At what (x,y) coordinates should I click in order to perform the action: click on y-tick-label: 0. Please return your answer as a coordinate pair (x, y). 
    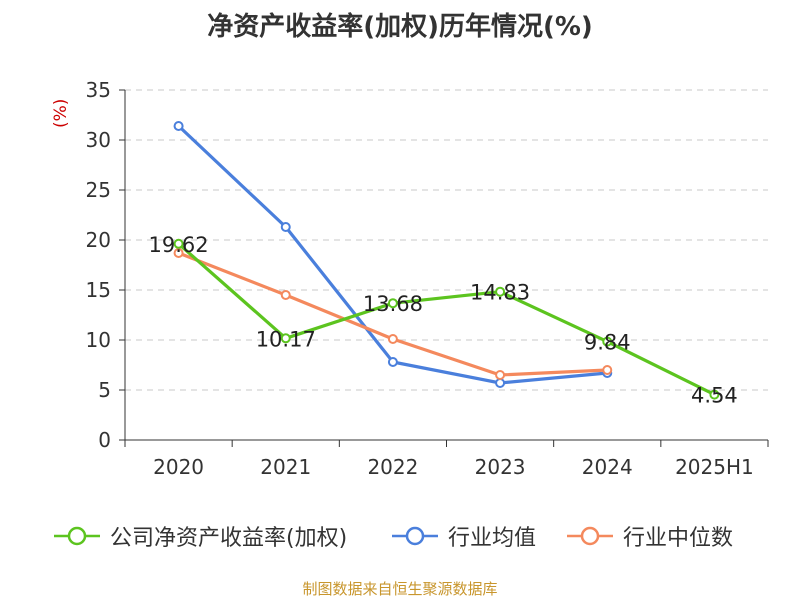
    Looking at the image, I should click on (104, 440).